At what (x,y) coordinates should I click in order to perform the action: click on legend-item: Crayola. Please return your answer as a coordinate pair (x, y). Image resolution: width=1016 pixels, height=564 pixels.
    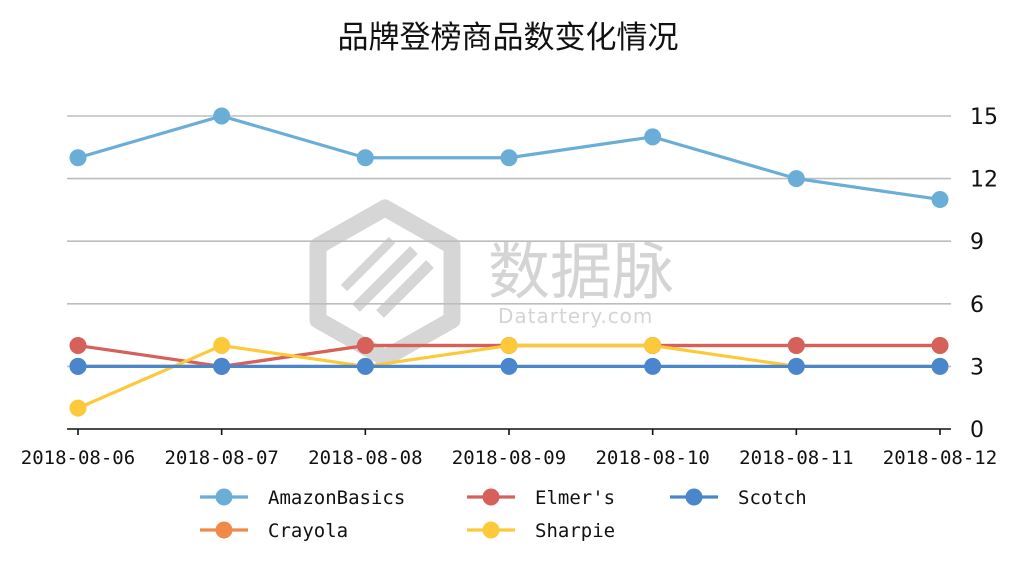
    Looking at the image, I should click on (274, 531).